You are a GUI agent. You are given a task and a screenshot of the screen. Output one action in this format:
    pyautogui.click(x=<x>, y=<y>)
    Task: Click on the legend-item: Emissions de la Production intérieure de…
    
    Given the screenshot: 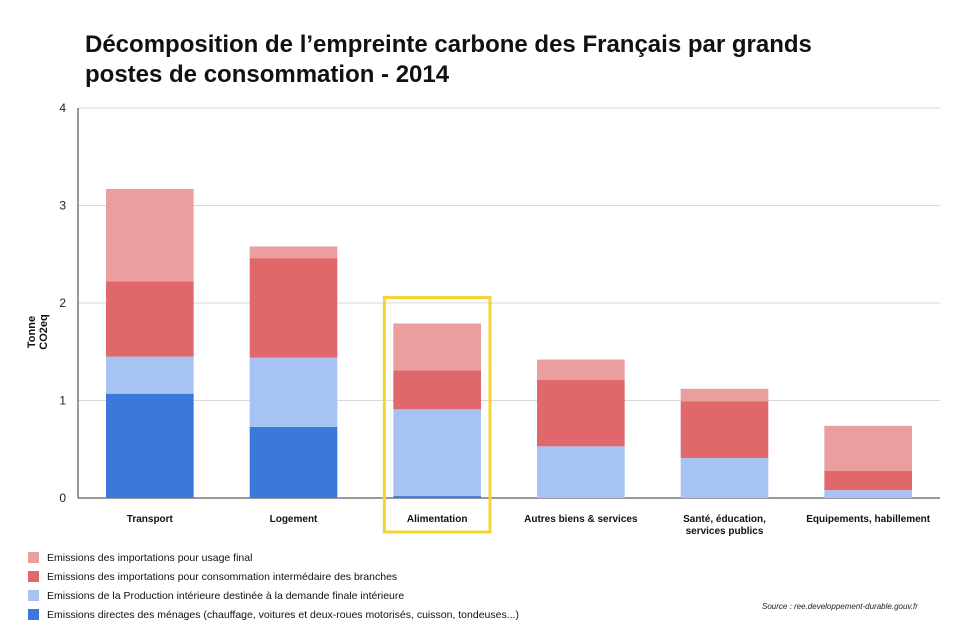 What is the action you would take?
    pyautogui.click(x=273, y=595)
    